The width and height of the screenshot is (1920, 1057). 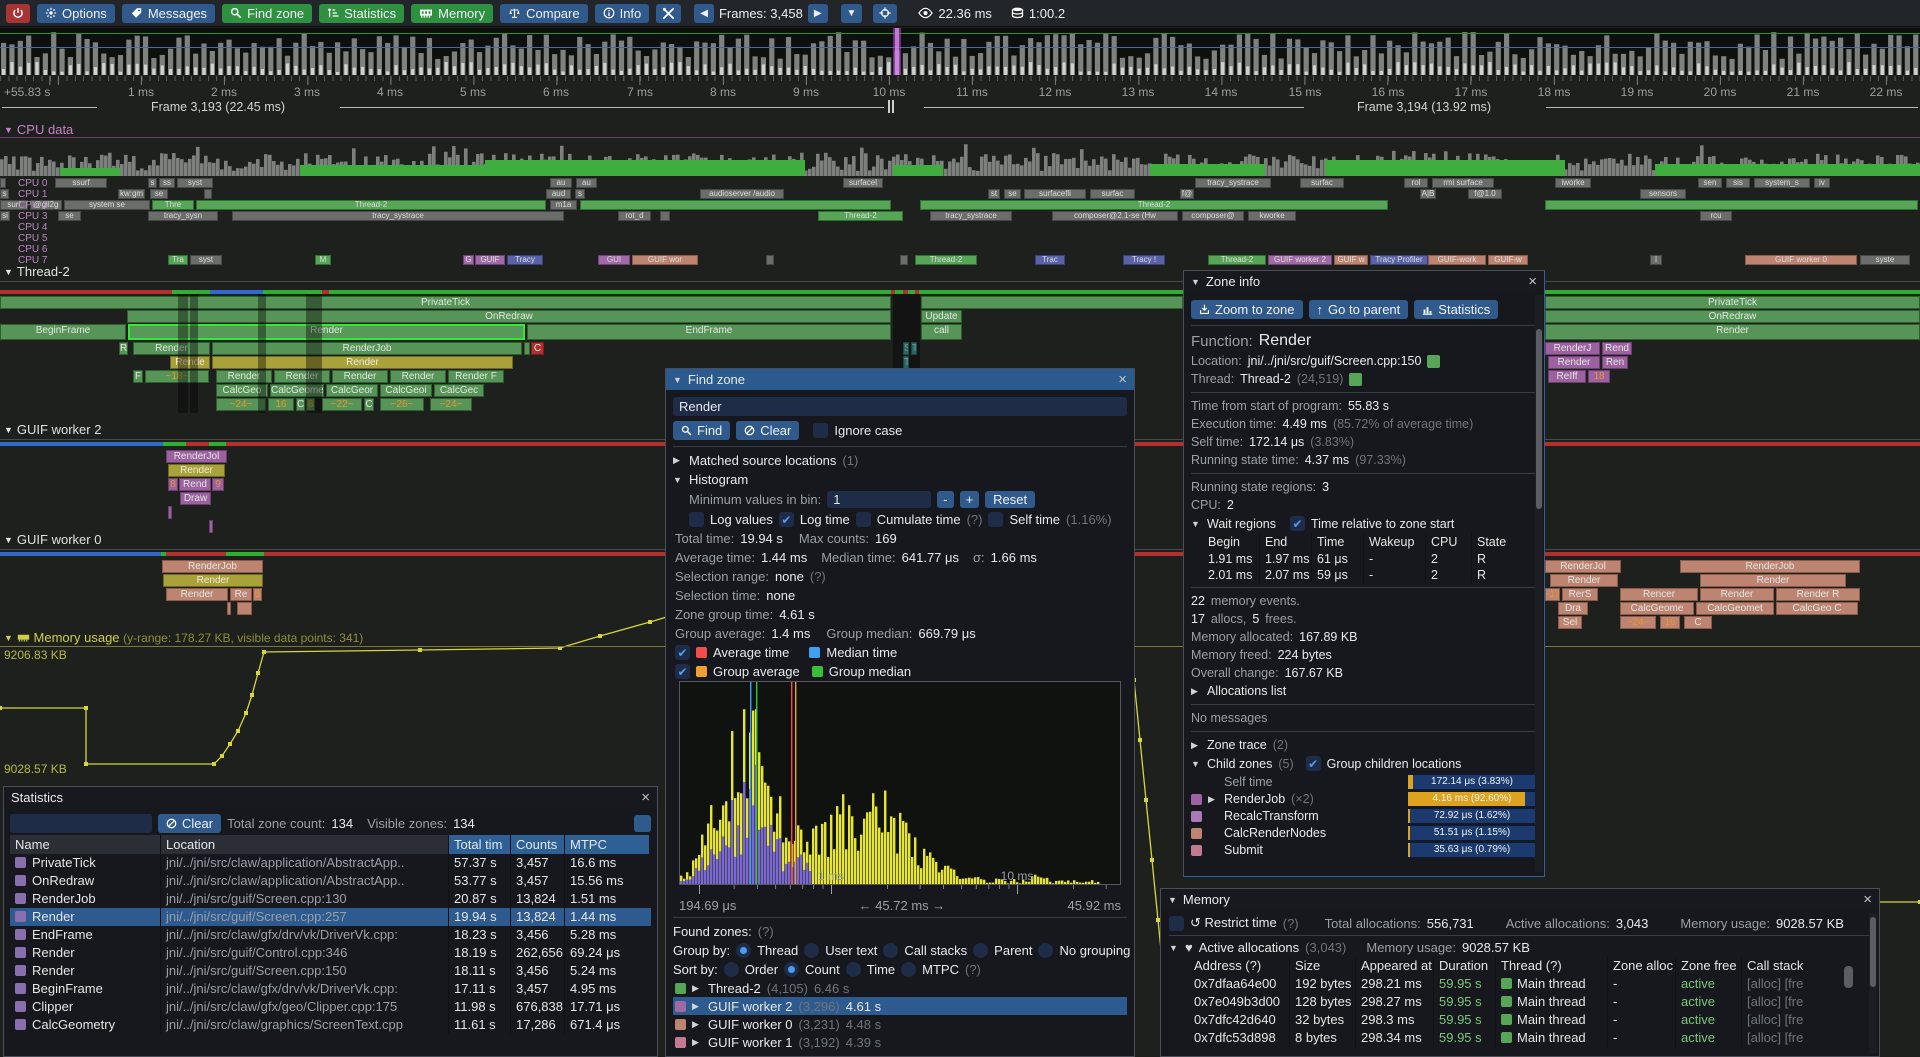 I want to click on cpu-zone: sensors, so click(x=1663, y=194).